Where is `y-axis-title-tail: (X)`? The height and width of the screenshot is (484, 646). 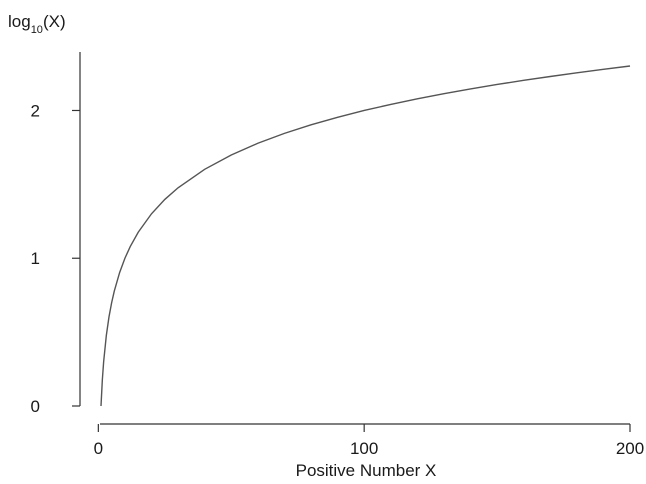 y-axis-title-tail: (X) is located at coordinates (54, 21).